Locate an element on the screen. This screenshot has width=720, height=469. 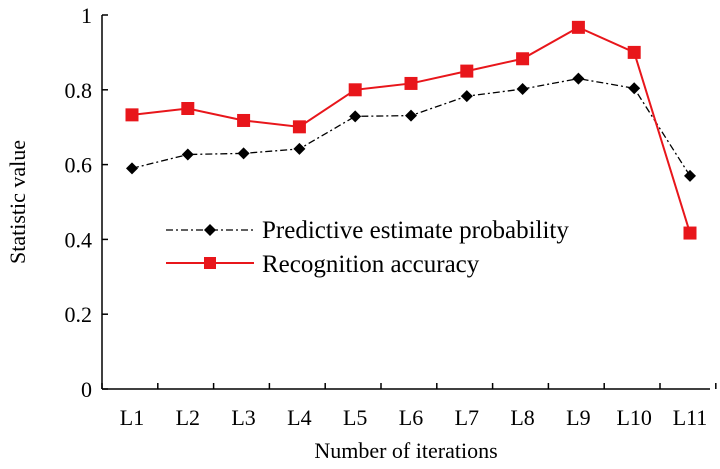
x-ticks: L1 L2 L3 L4 L5 L6 L7 L8 L9 L10 L11 is located at coordinates (409, 406).